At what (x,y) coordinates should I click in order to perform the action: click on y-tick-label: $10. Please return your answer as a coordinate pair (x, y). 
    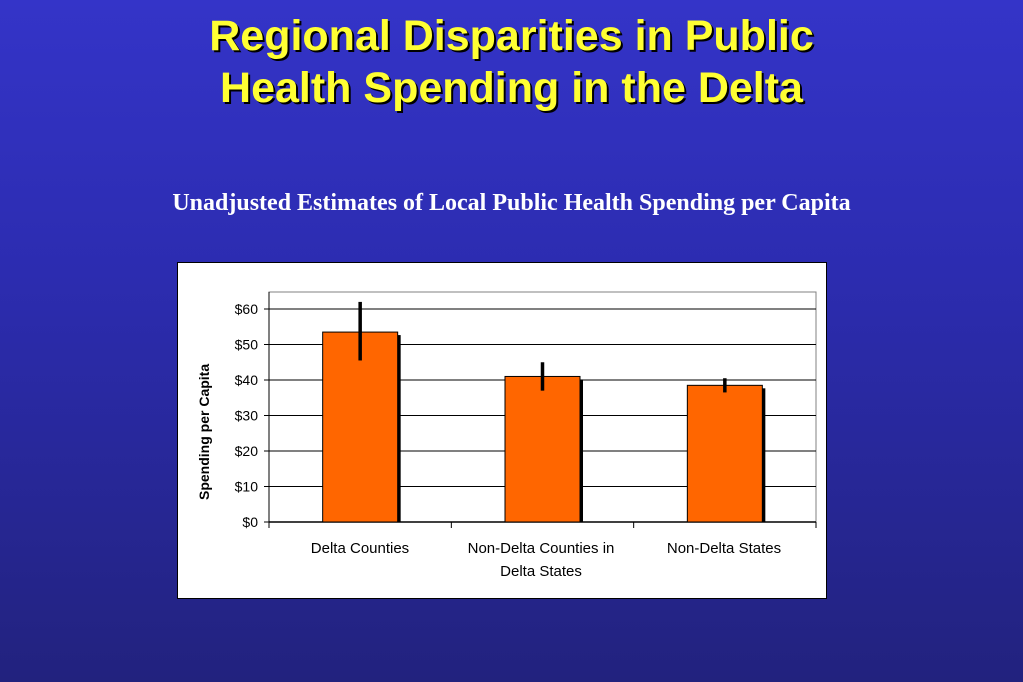
    Looking at the image, I should click on (247, 487).